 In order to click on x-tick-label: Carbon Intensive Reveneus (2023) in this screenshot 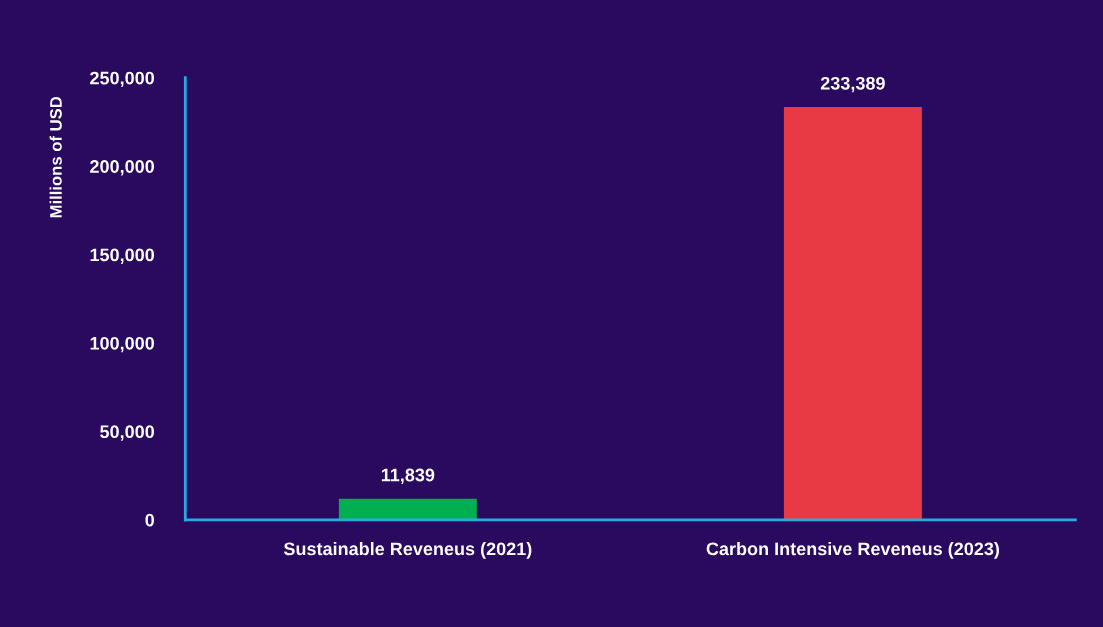, I will do `click(853, 550)`.